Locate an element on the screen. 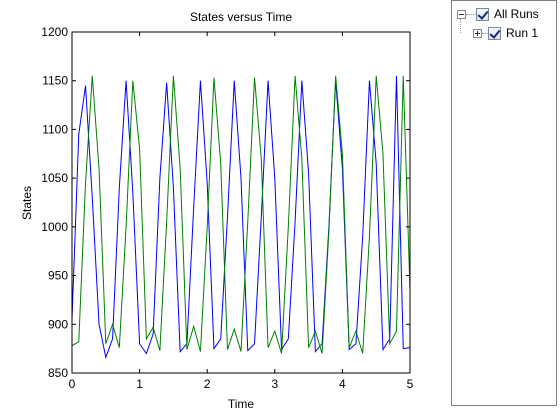 This screenshot has height=420, width=560. y-tick-label: 850 is located at coordinates (58, 373).